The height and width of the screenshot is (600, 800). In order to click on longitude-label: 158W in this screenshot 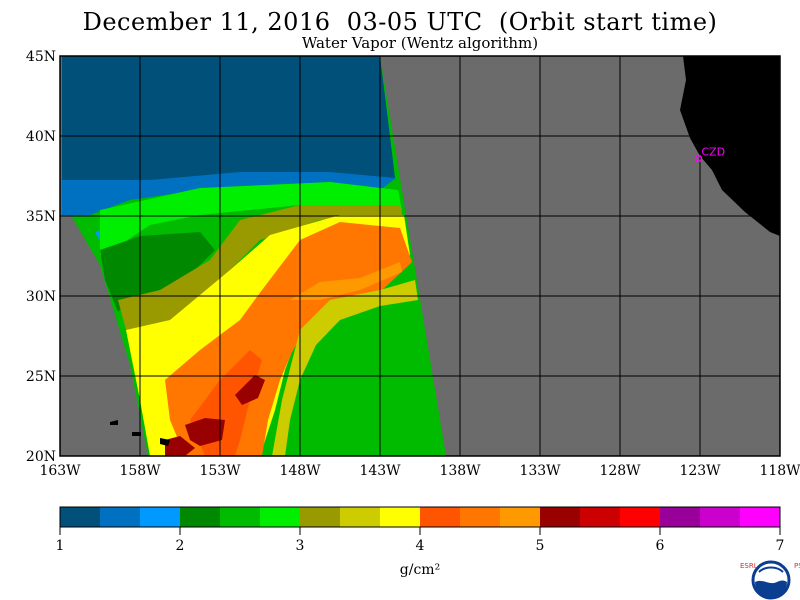, I will do `click(140, 471)`.